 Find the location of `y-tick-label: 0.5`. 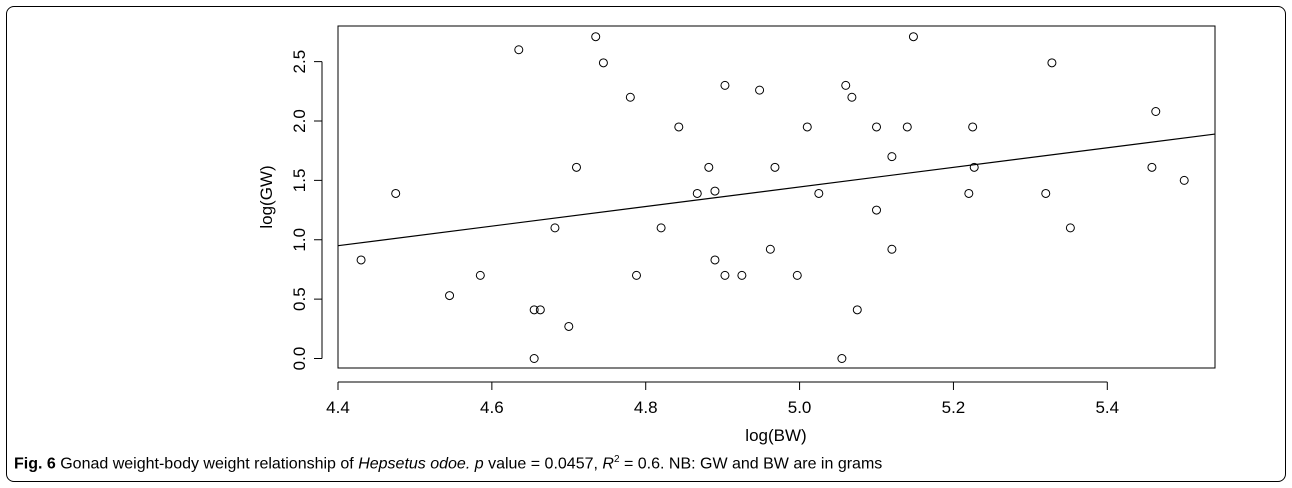

y-tick-label: 0.5 is located at coordinates (299, 299).